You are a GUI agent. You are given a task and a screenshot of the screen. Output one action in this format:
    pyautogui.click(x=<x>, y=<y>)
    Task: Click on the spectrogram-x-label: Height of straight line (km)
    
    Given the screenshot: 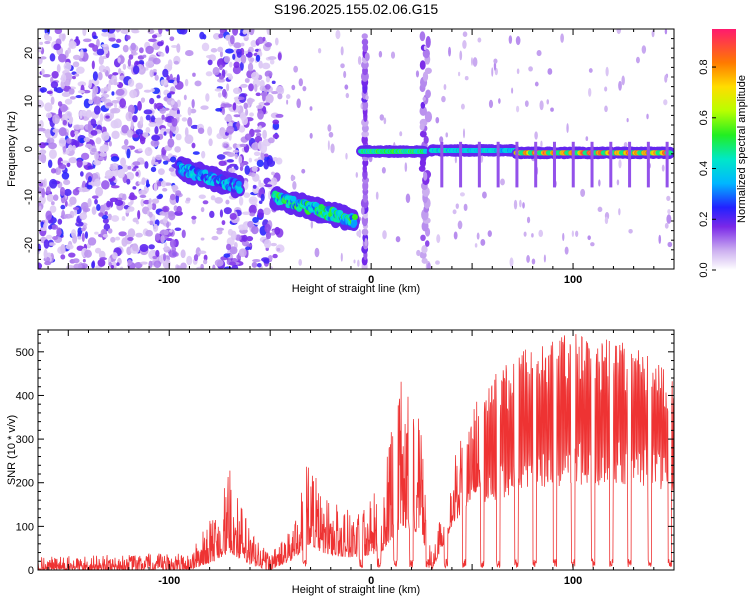 What is the action you would take?
    pyautogui.click(x=356, y=289)
    